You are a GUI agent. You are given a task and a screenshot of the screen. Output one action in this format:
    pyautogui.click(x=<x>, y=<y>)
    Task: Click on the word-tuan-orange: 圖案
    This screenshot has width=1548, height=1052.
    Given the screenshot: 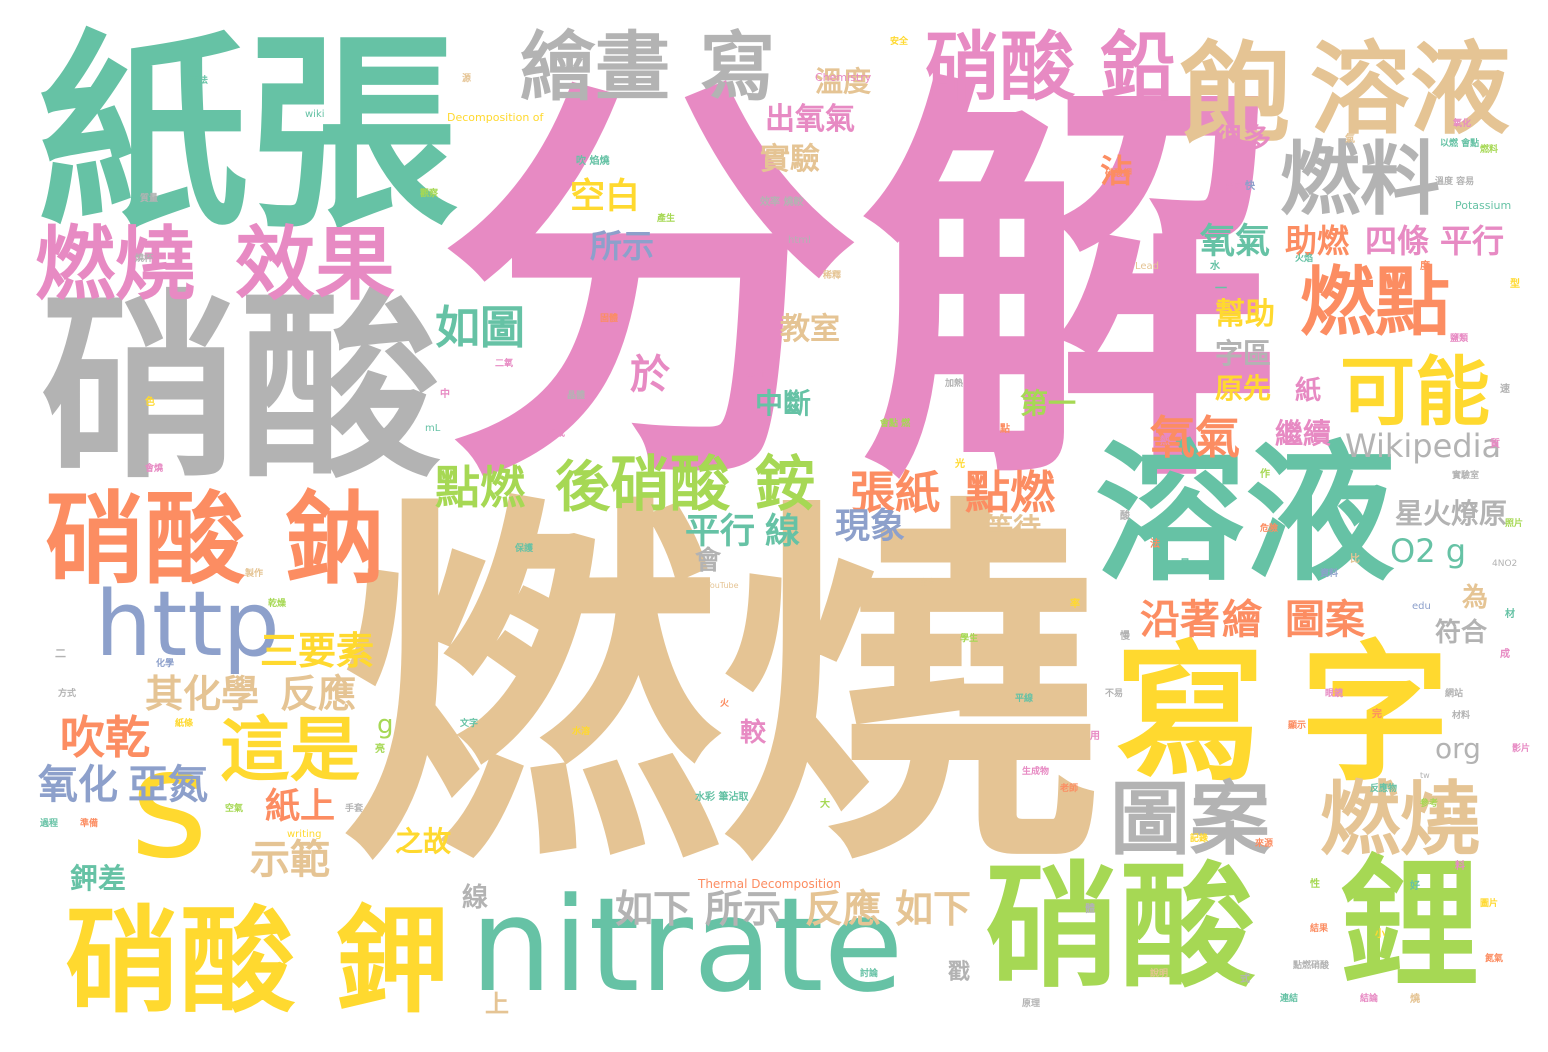 What is the action you would take?
    pyautogui.click(x=1325, y=620)
    